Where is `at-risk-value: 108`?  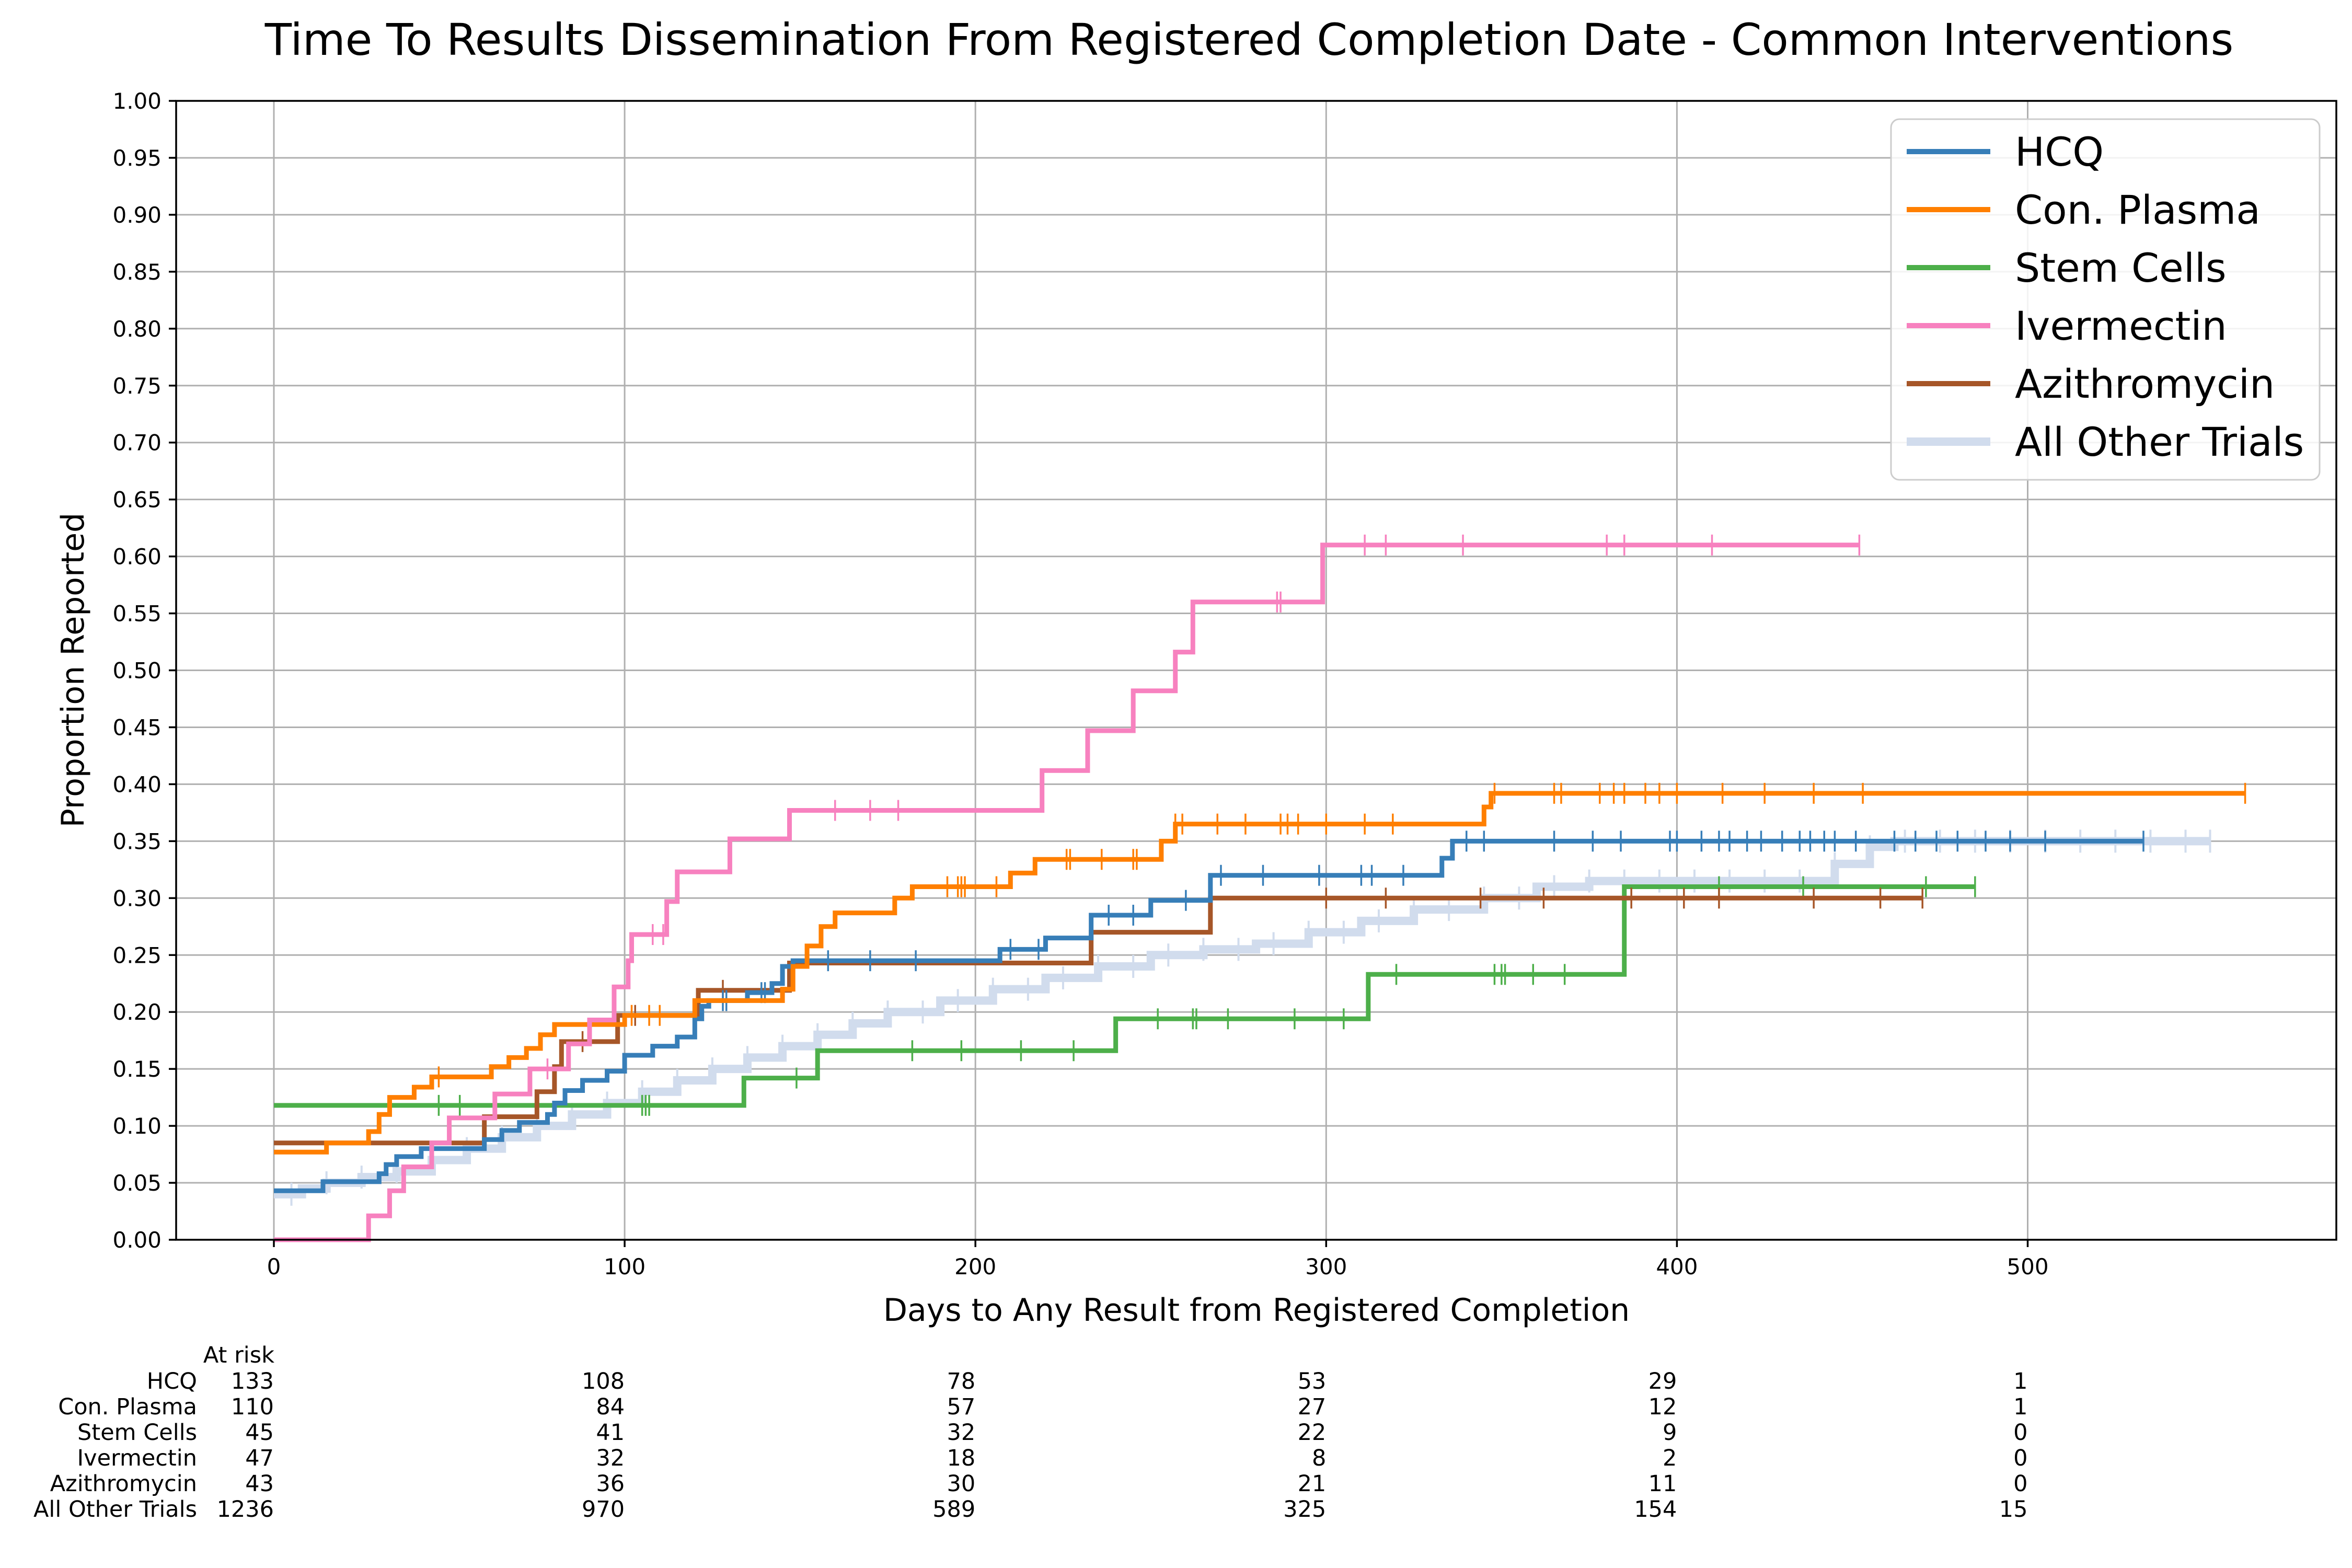
at-risk-value: 108 is located at coordinates (603, 1381).